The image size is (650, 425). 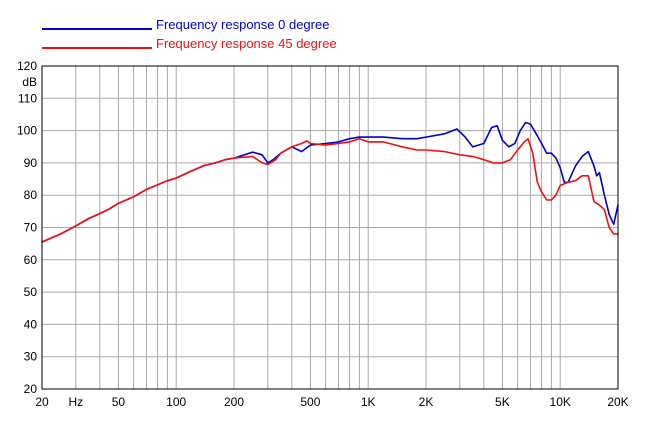 What do you see at coordinates (234, 402) in the screenshot?
I see `x-tick-label: 200` at bounding box center [234, 402].